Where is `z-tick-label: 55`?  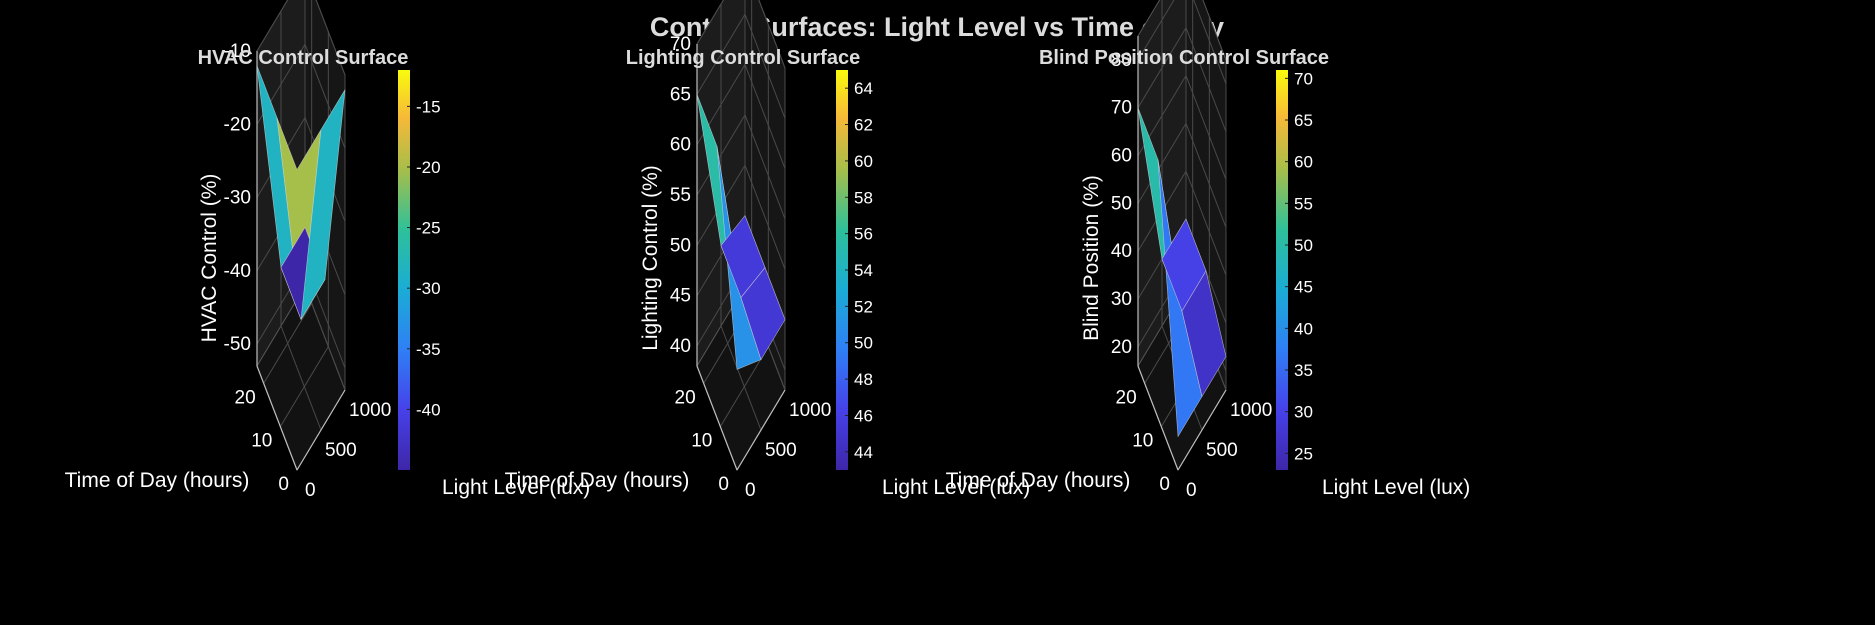
z-tick-label: 55 is located at coordinates (680, 195).